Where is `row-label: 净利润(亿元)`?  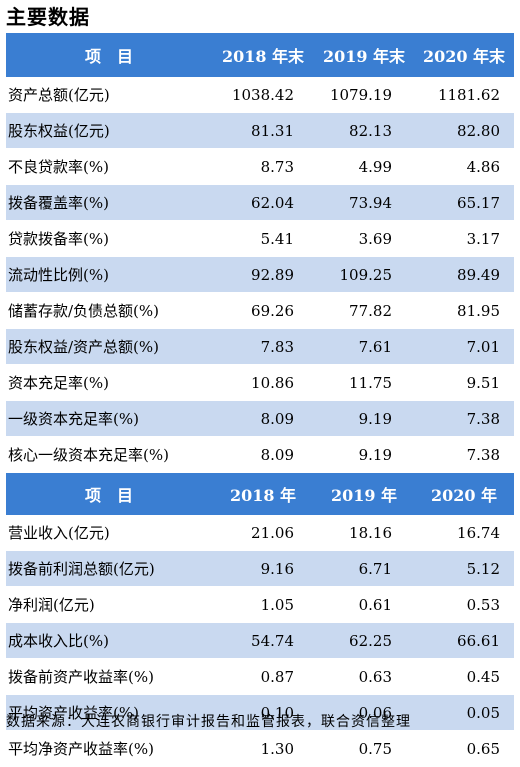
row-label: 净利润(亿元) is located at coordinates (109, 604).